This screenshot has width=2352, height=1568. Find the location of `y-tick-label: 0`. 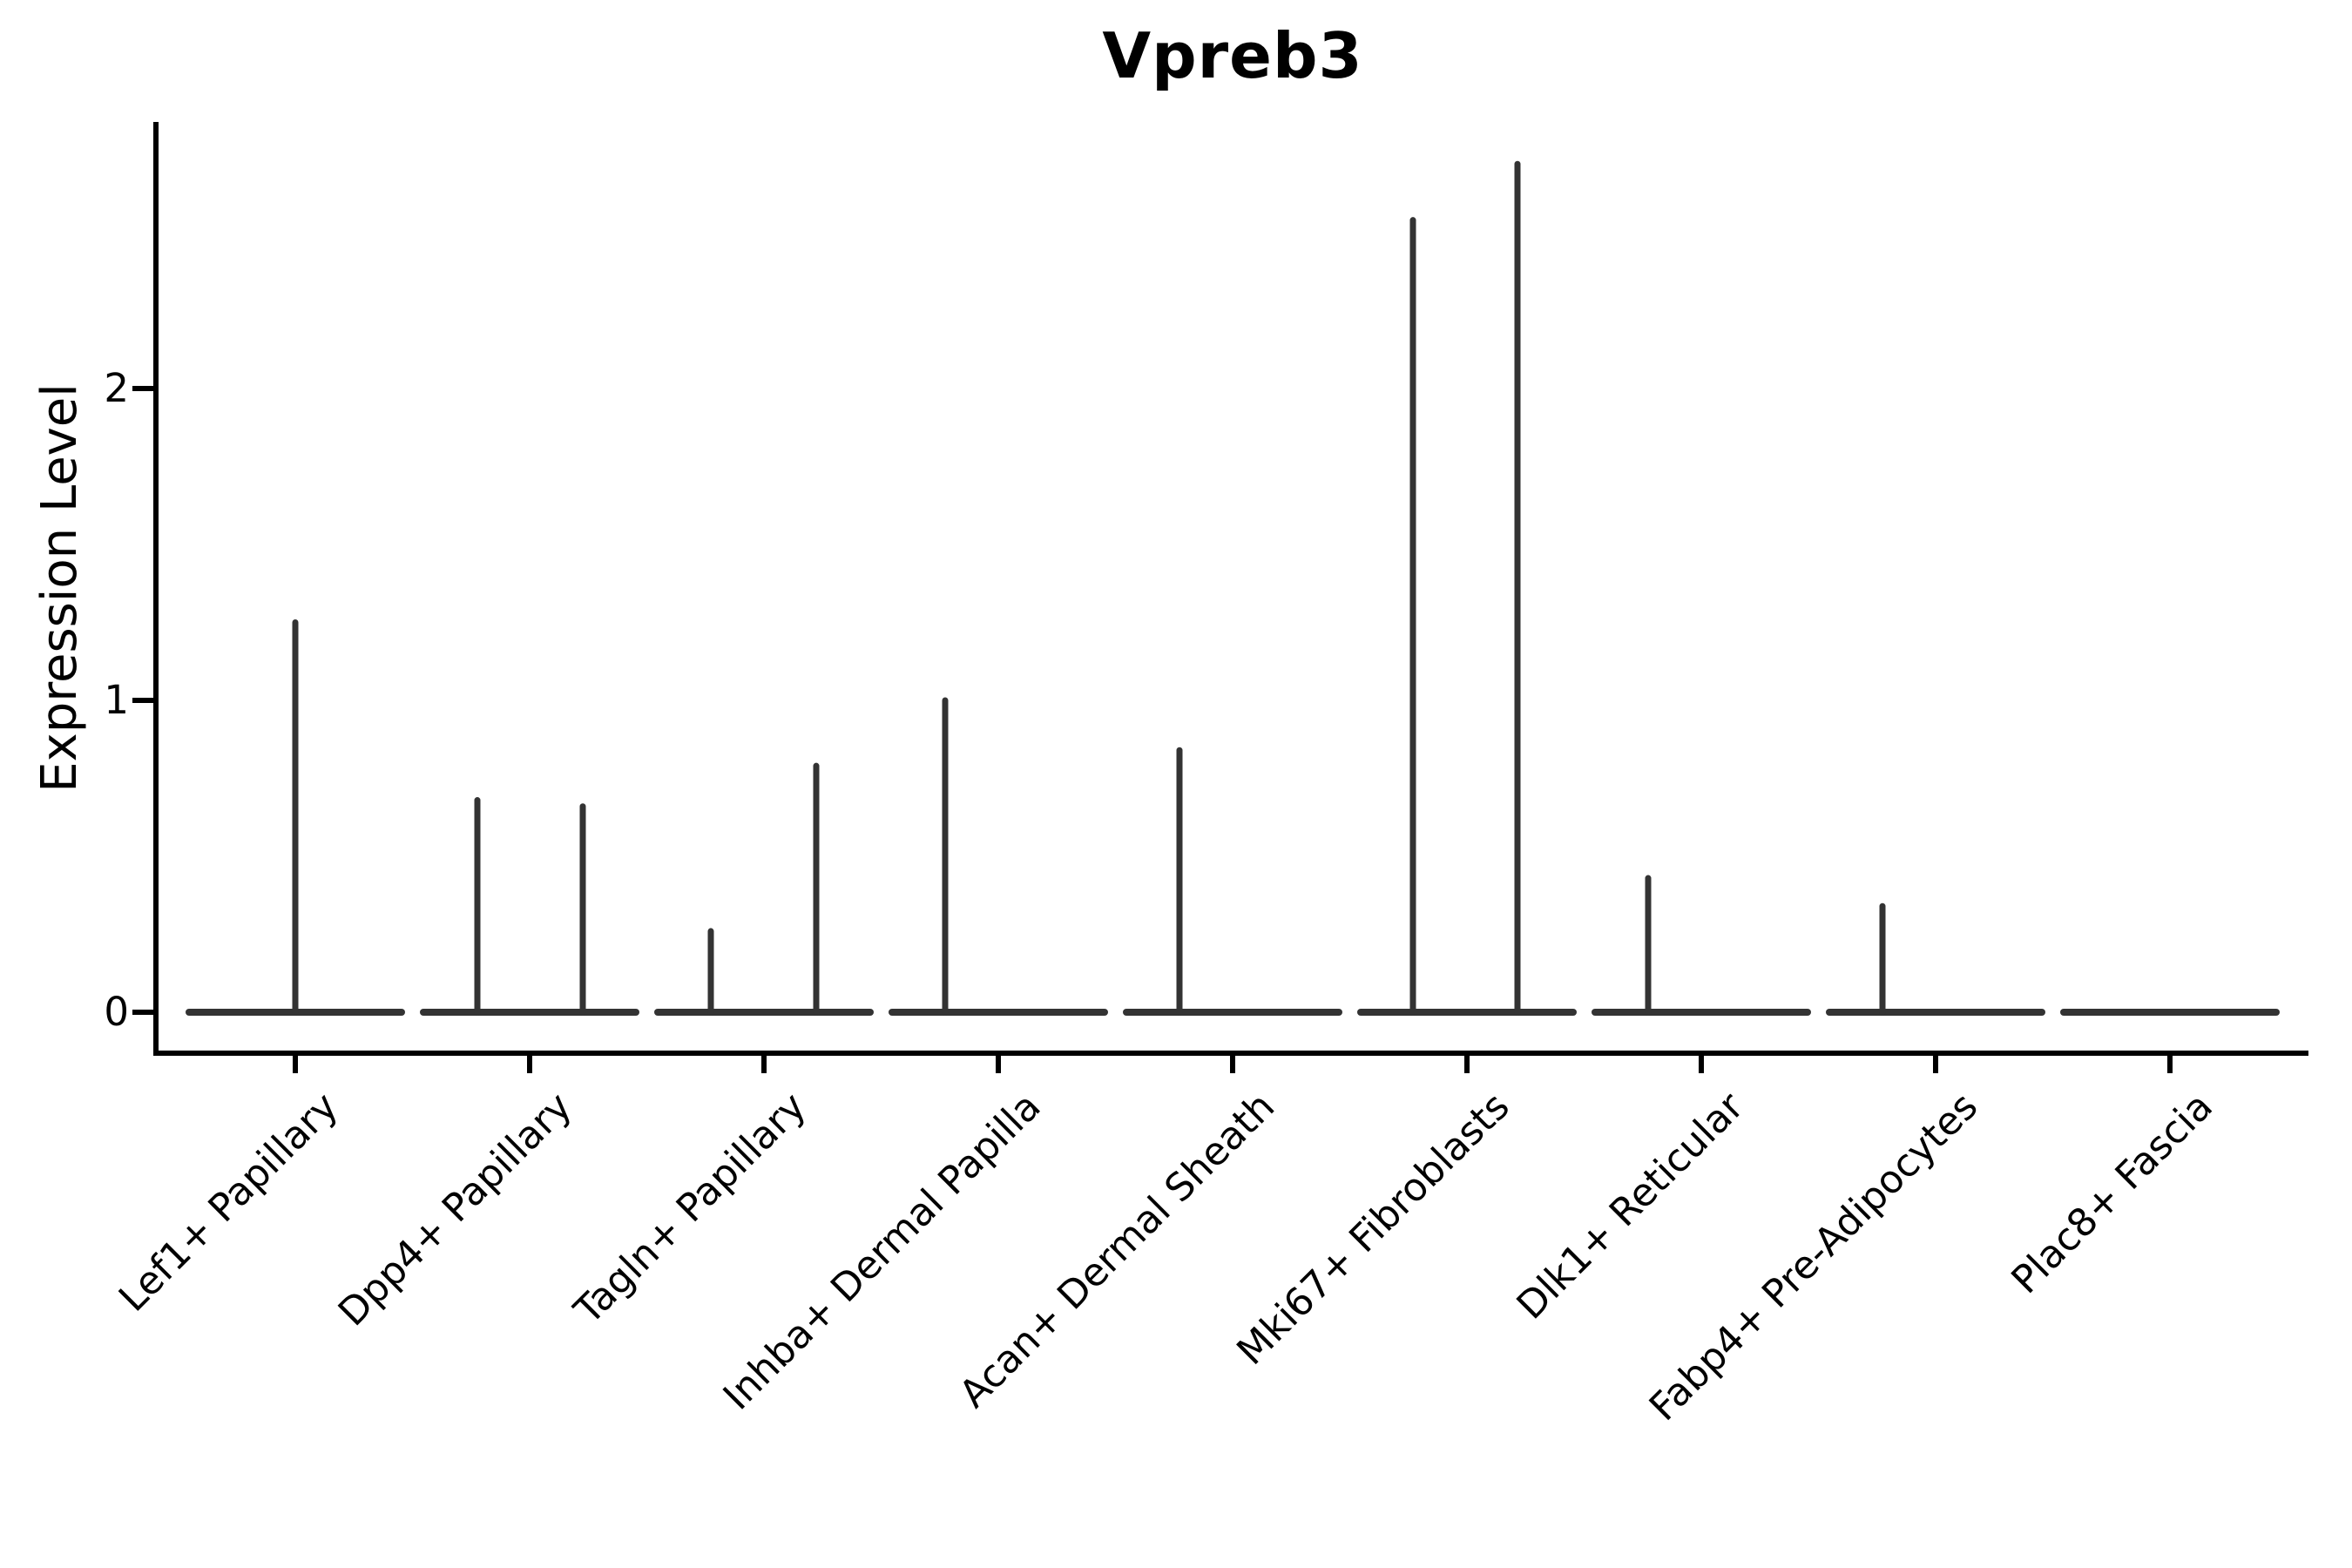

y-tick-label: 0 is located at coordinates (116, 1012).